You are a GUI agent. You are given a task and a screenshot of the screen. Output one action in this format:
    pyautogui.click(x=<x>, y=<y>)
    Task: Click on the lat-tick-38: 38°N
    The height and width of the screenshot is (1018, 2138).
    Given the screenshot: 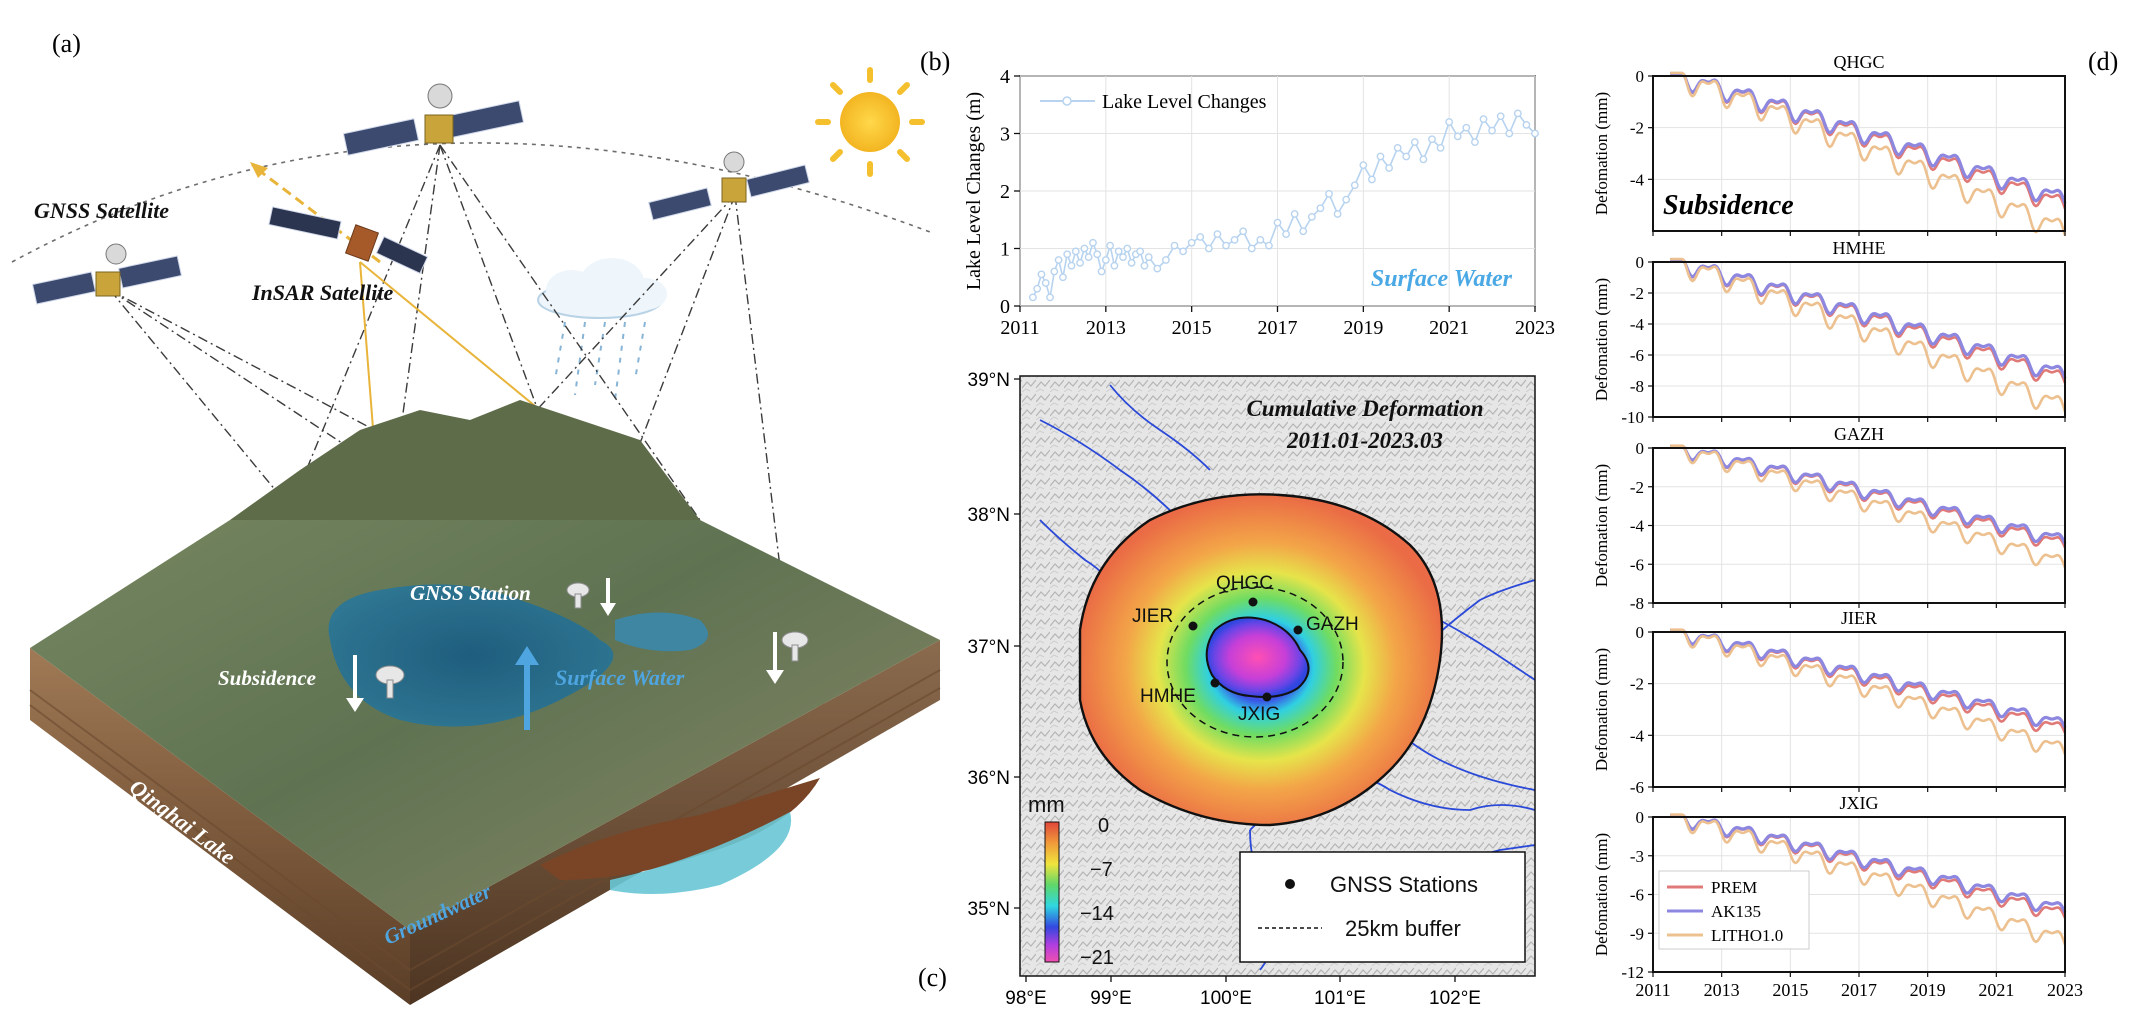 What is the action you would take?
    pyautogui.click(x=989, y=515)
    